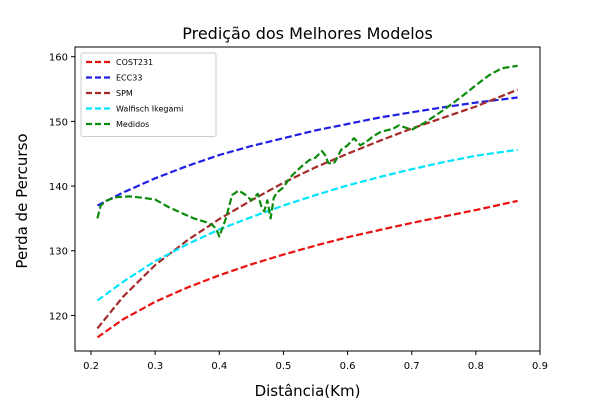  I want to click on legend: COST231 ECC33 SPM Walfisch Ikegami Medidos, so click(148, 94).